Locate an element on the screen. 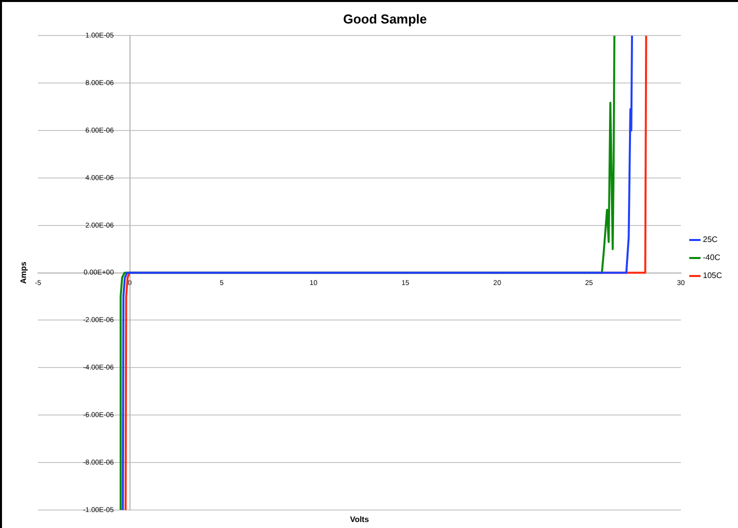  chart-title: Good Sample is located at coordinates (385, 18).